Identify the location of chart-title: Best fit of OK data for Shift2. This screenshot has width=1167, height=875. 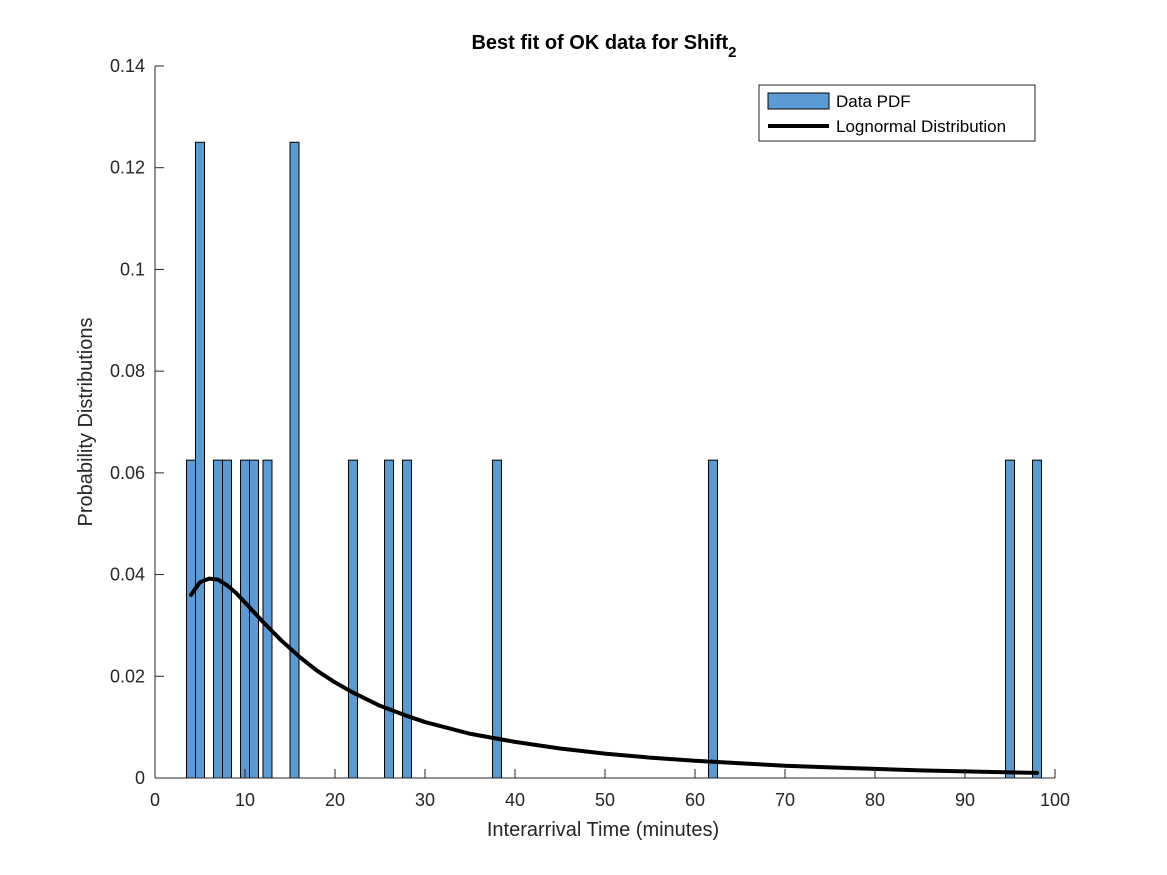
(603, 46).